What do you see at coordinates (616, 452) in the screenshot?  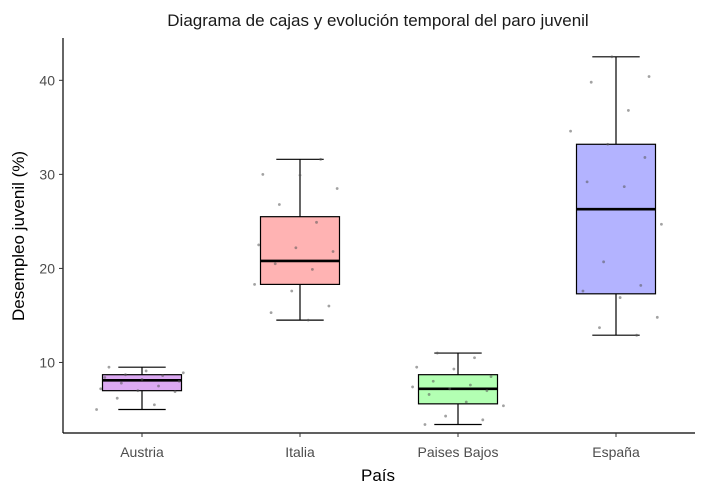 I see `x-tick-label: España` at bounding box center [616, 452].